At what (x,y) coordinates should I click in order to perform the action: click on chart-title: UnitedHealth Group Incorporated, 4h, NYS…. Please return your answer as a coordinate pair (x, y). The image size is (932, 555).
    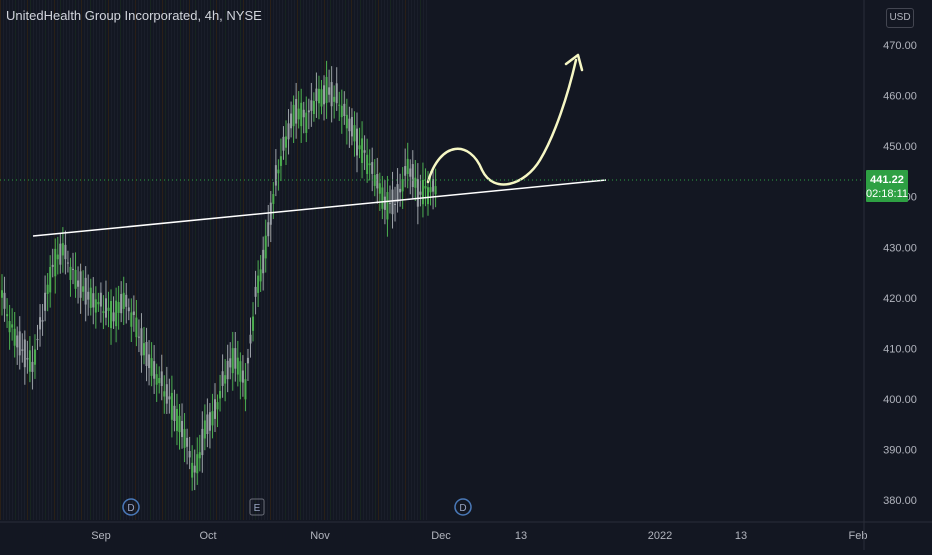
    Looking at the image, I should click on (134, 15).